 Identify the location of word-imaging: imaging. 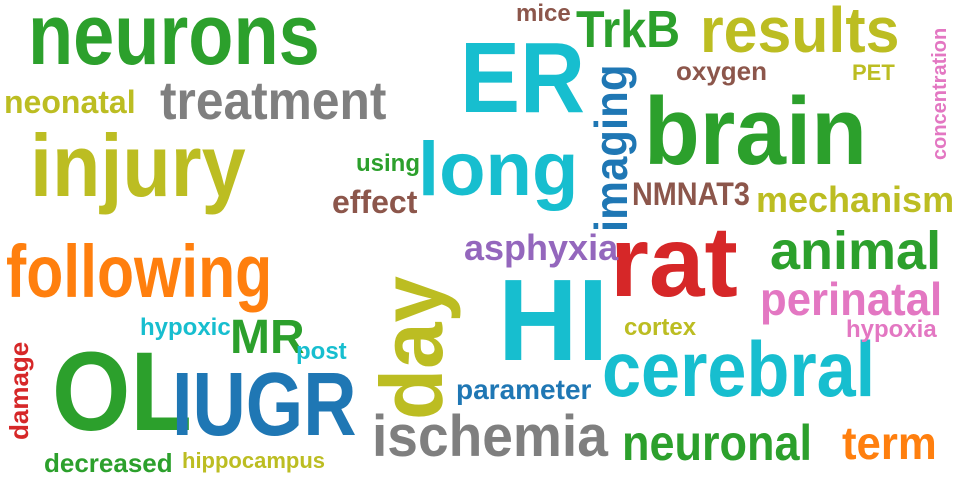
(611, 148).